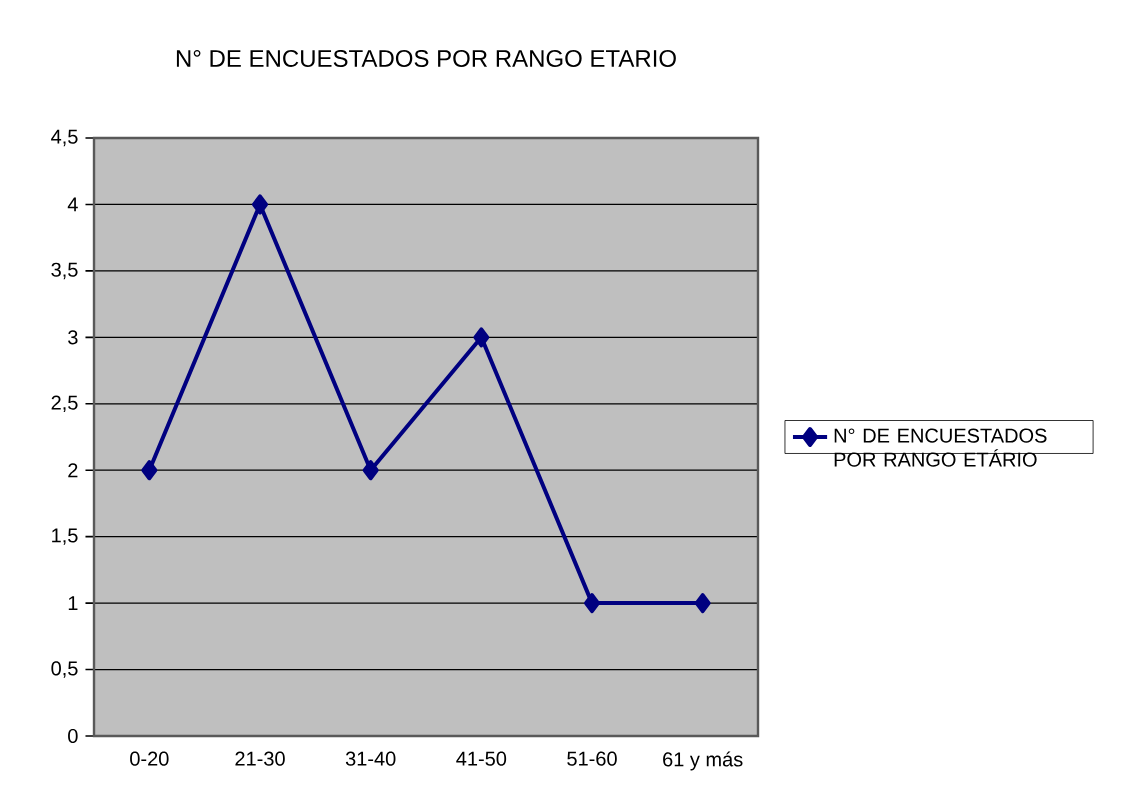 The height and width of the screenshot is (794, 1138). I want to click on x-tick-label: 61 y más, so click(703, 761).